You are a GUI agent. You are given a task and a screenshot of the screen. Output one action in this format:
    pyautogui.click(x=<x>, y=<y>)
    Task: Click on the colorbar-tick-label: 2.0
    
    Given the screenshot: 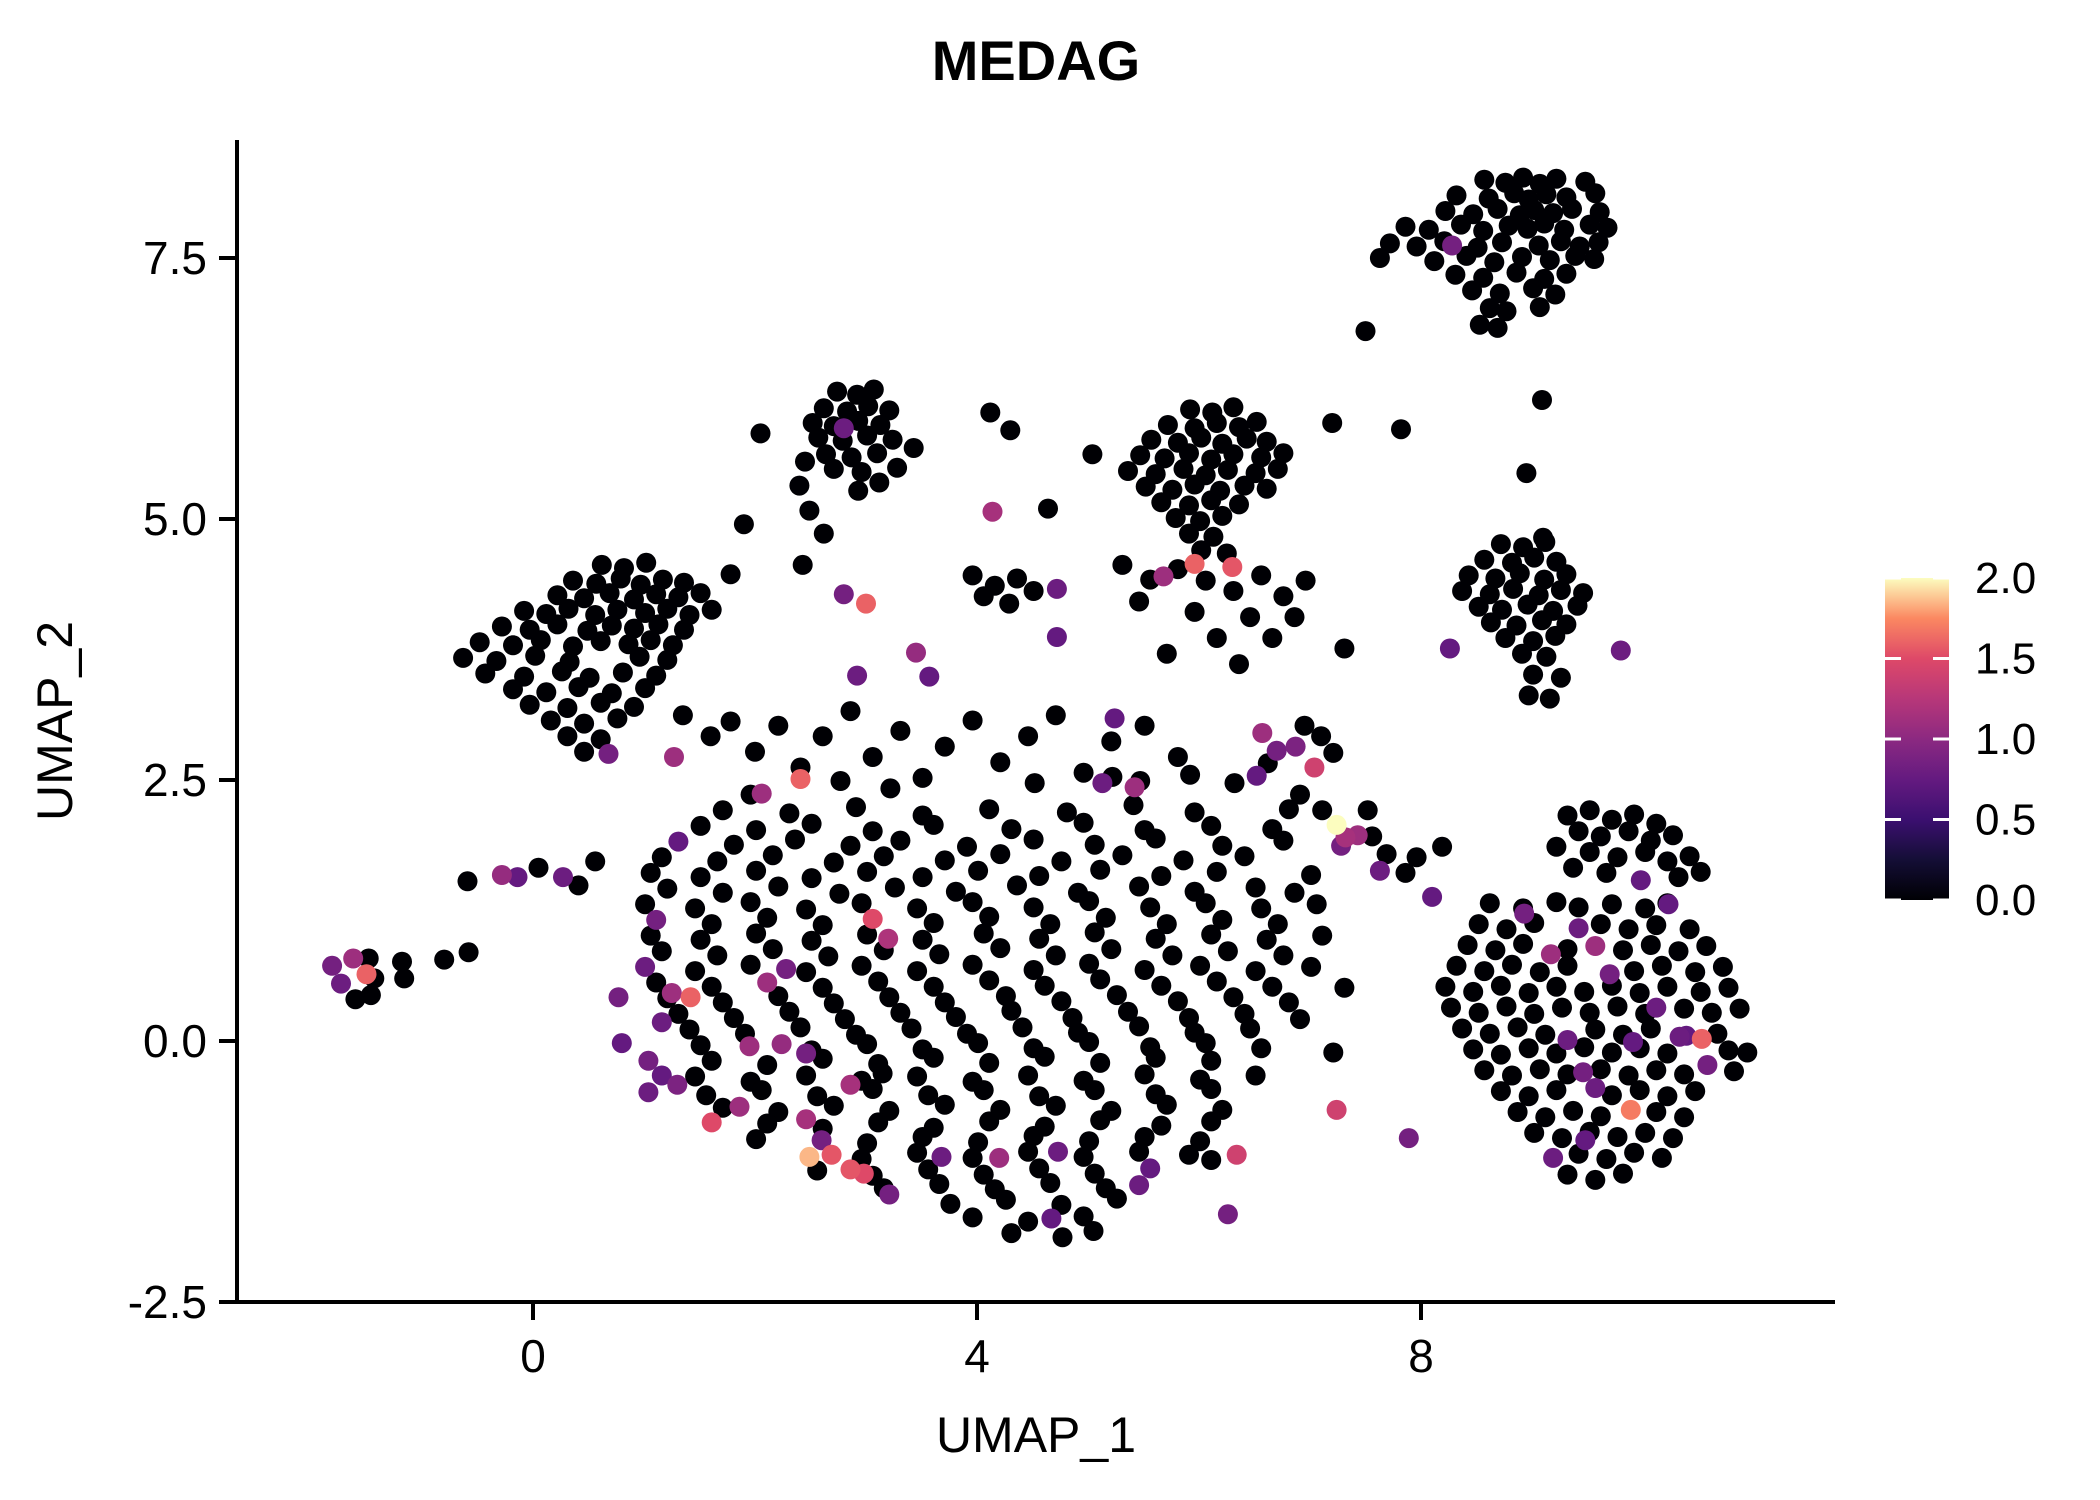 What is the action you would take?
    pyautogui.click(x=2005, y=578)
    